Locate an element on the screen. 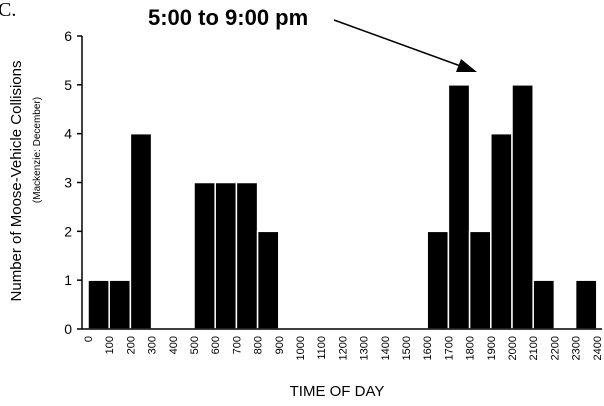 This screenshot has height=406, width=604. x-tick-label: 1200 is located at coordinates (343, 348).